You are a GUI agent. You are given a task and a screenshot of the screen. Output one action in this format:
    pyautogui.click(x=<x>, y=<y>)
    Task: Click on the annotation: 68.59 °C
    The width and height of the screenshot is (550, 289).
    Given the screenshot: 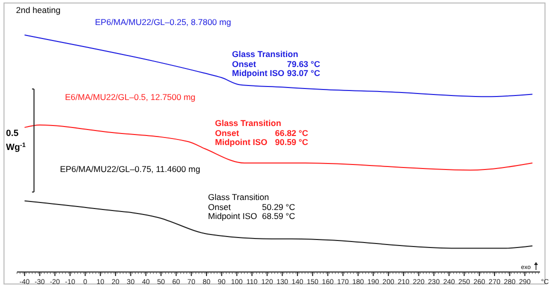 What is the action you would take?
    pyautogui.click(x=279, y=216)
    